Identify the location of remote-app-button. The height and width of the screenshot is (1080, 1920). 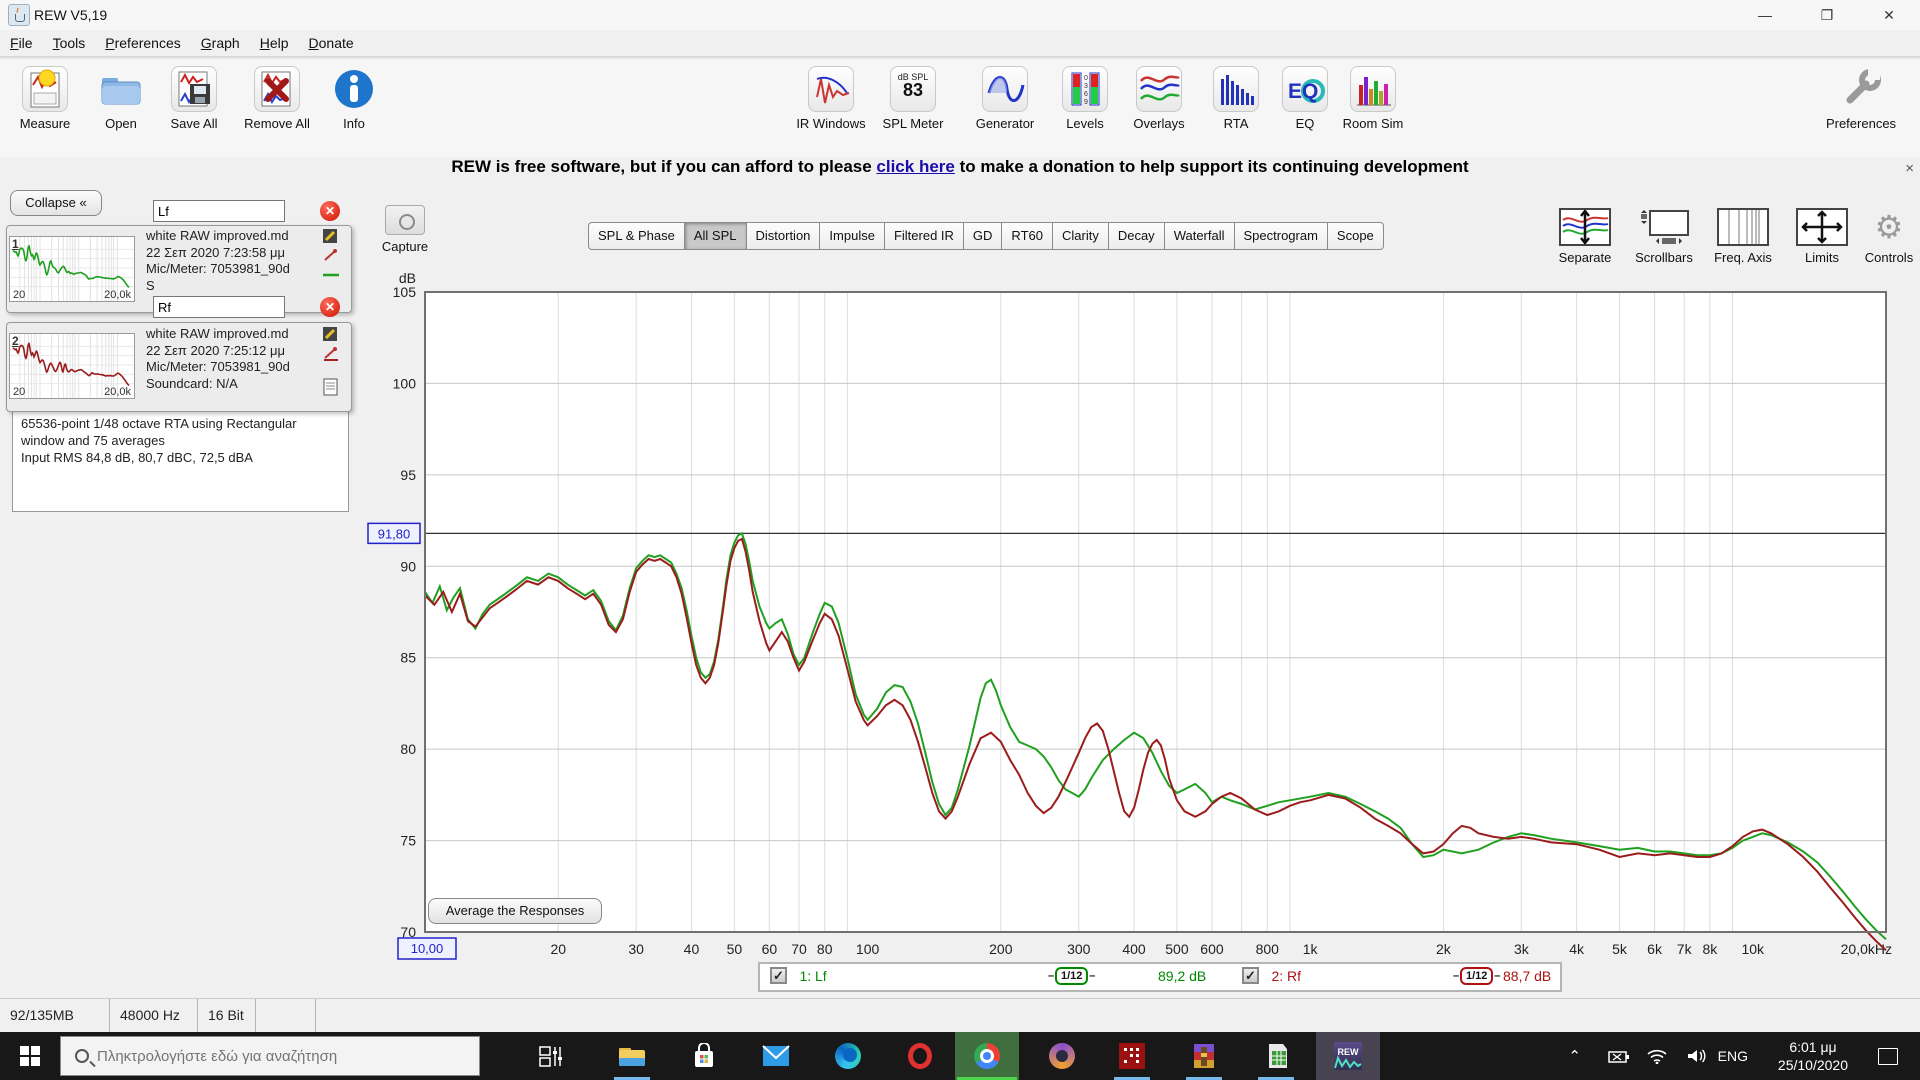
(1132, 1056).